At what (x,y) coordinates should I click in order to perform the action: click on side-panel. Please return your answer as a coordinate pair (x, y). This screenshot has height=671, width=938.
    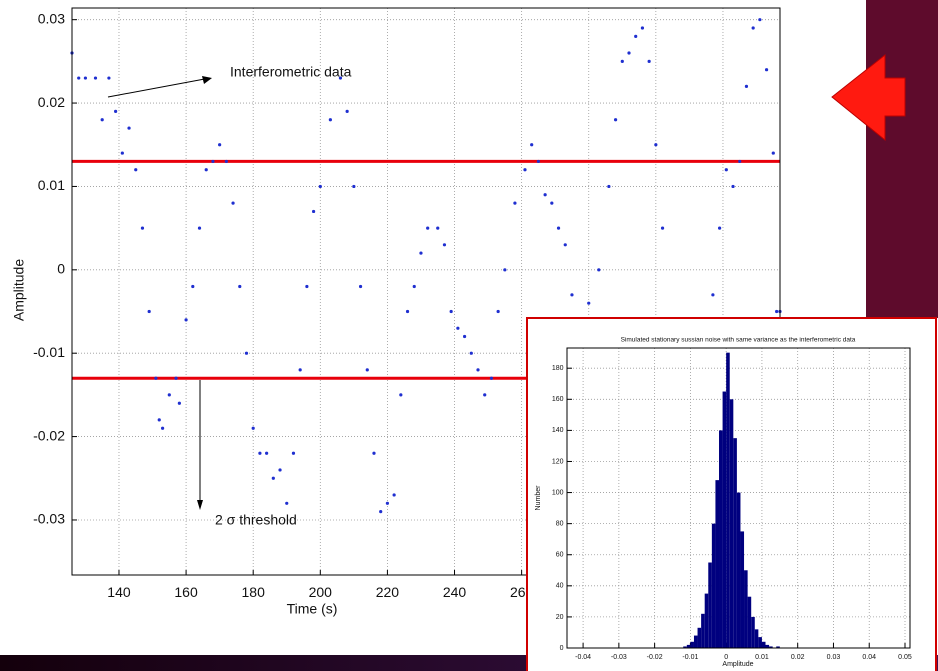
    Looking at the image, I should click on (902, 159).